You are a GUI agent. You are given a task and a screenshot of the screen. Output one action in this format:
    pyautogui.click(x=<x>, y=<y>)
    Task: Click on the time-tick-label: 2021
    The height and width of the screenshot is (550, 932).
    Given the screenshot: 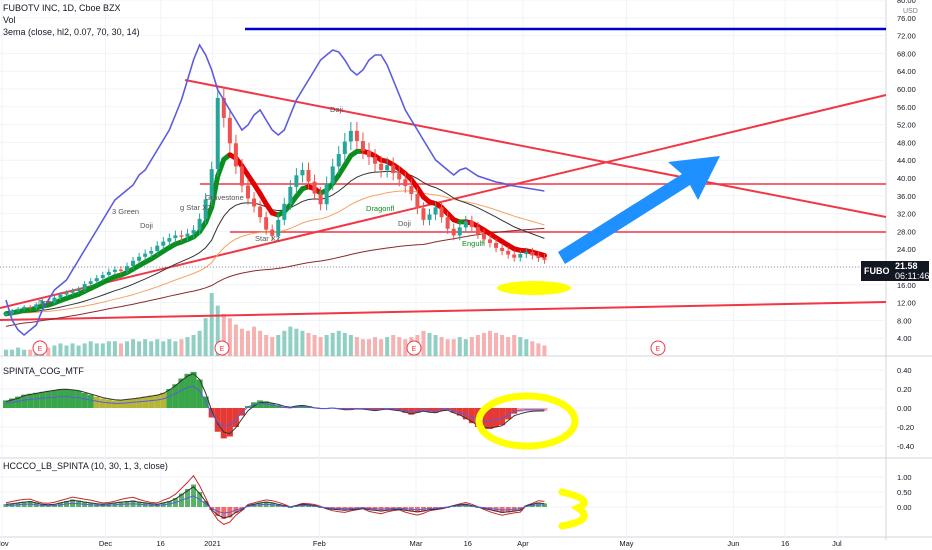 What is the action you would take?
    pyautogui.click(x=212, y=543)
    